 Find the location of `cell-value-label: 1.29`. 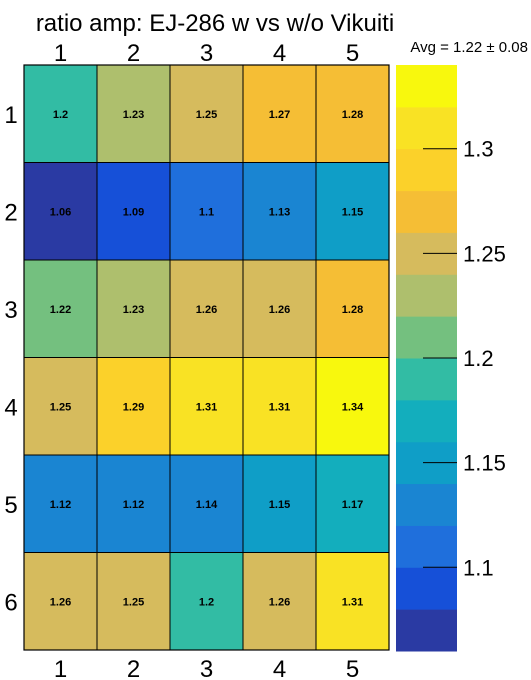

cell-value-label: 1.29 is located at coordinates (133, 407).